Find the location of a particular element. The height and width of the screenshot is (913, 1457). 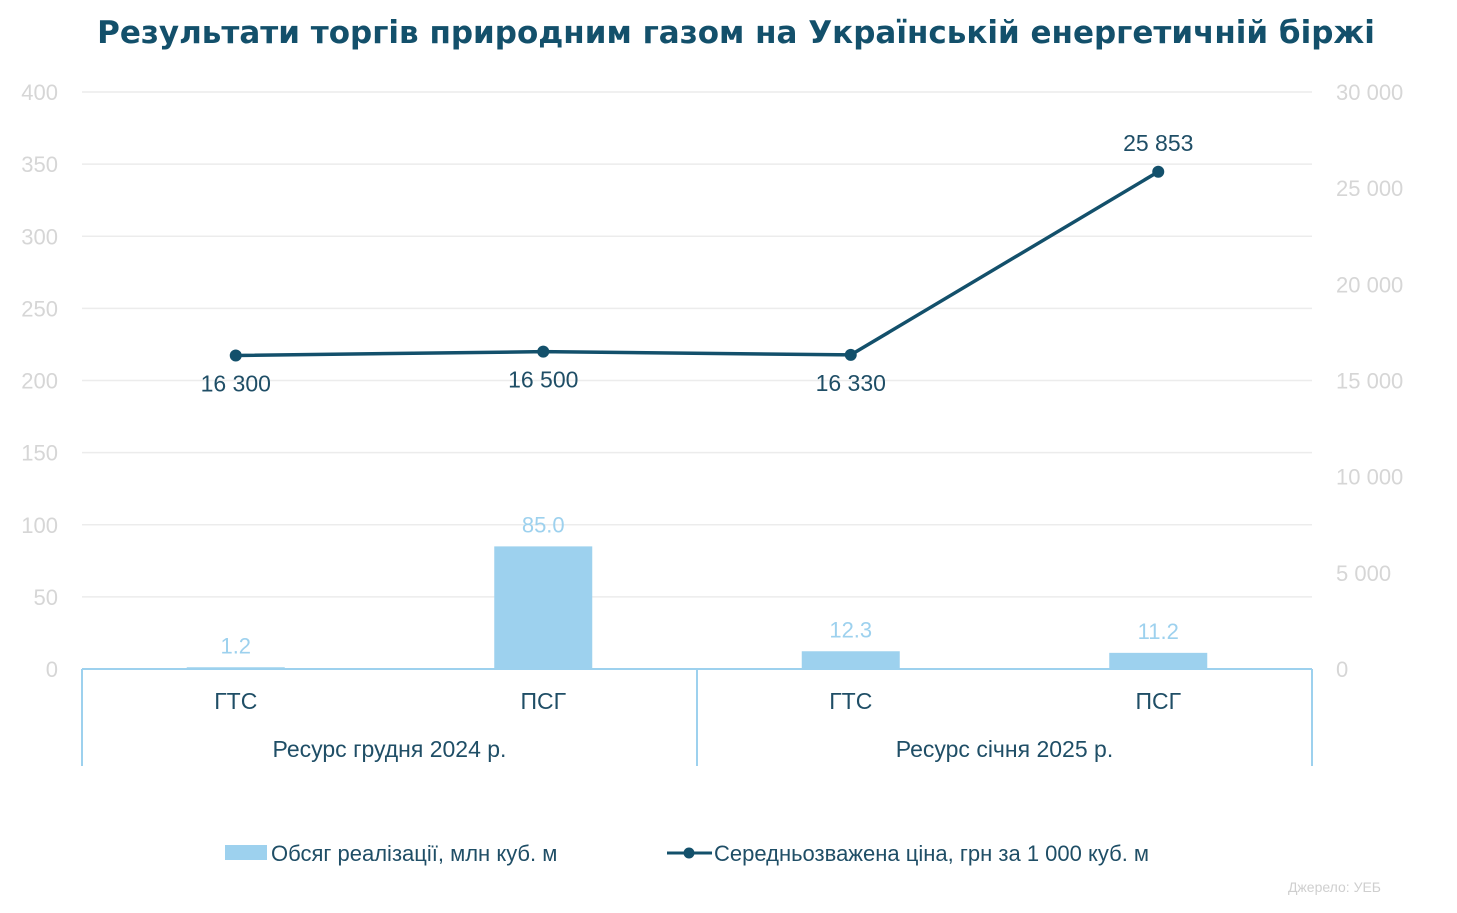

left-tick-label: 300 is located at coordinates (39, 236).